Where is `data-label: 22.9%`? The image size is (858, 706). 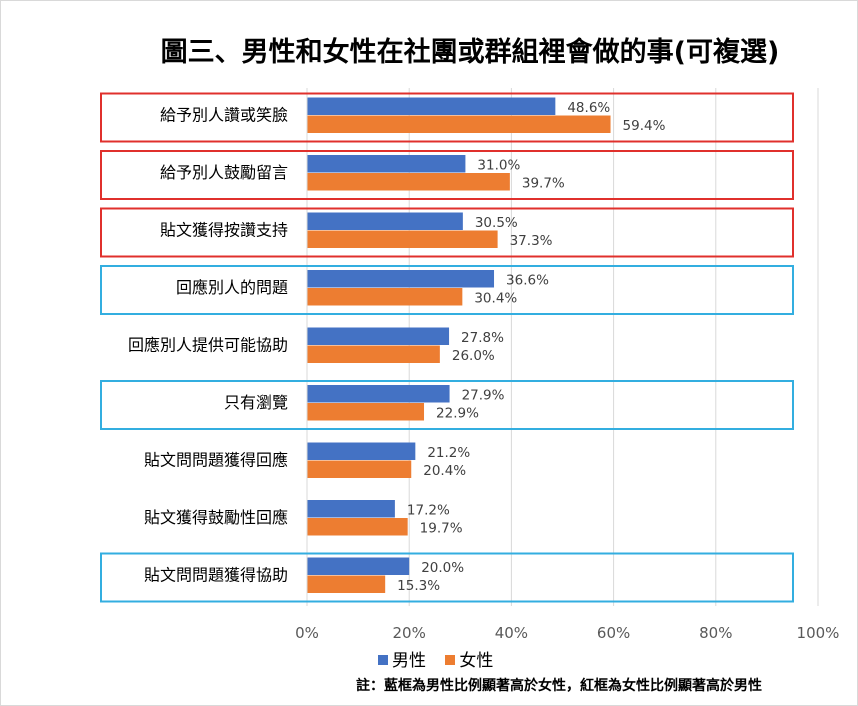
data-label: 22.9% is located at coordinates (457, 414).